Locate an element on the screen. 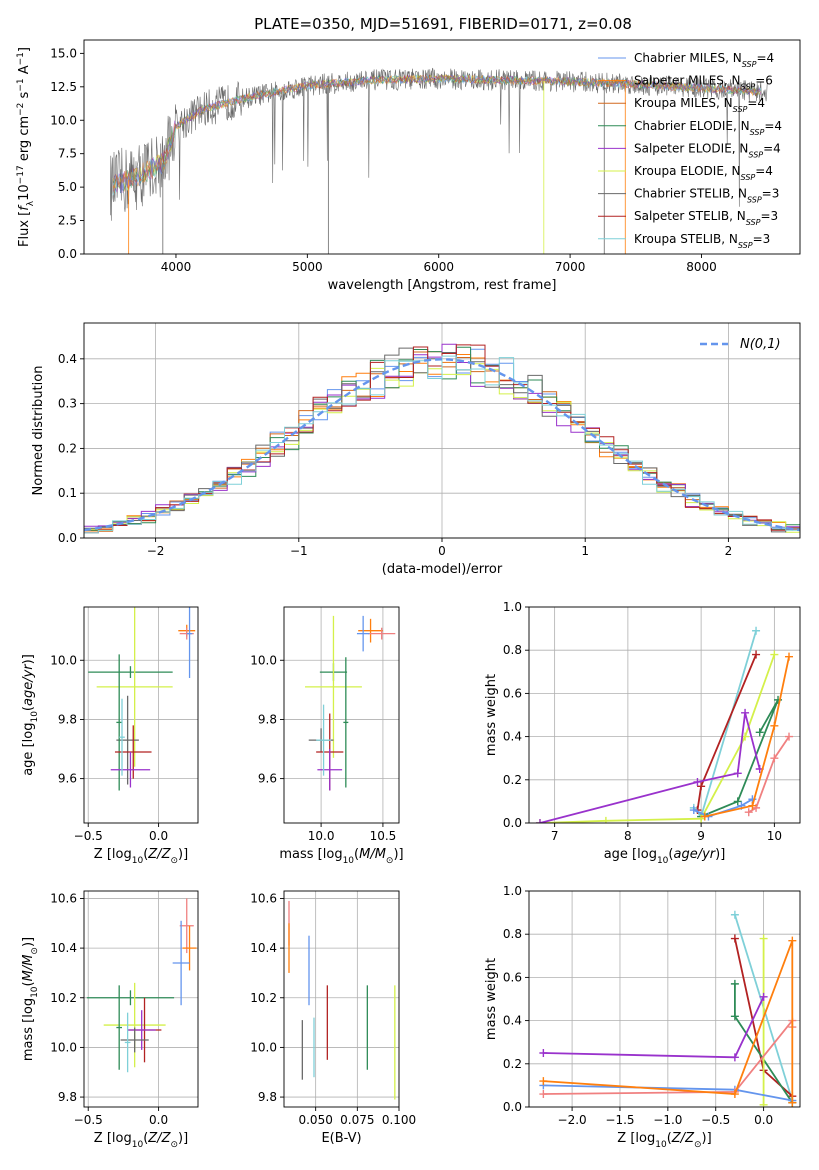  legend-entry: Chabrier STELIB, NSSP=3 is located at coordinates (706, 196).